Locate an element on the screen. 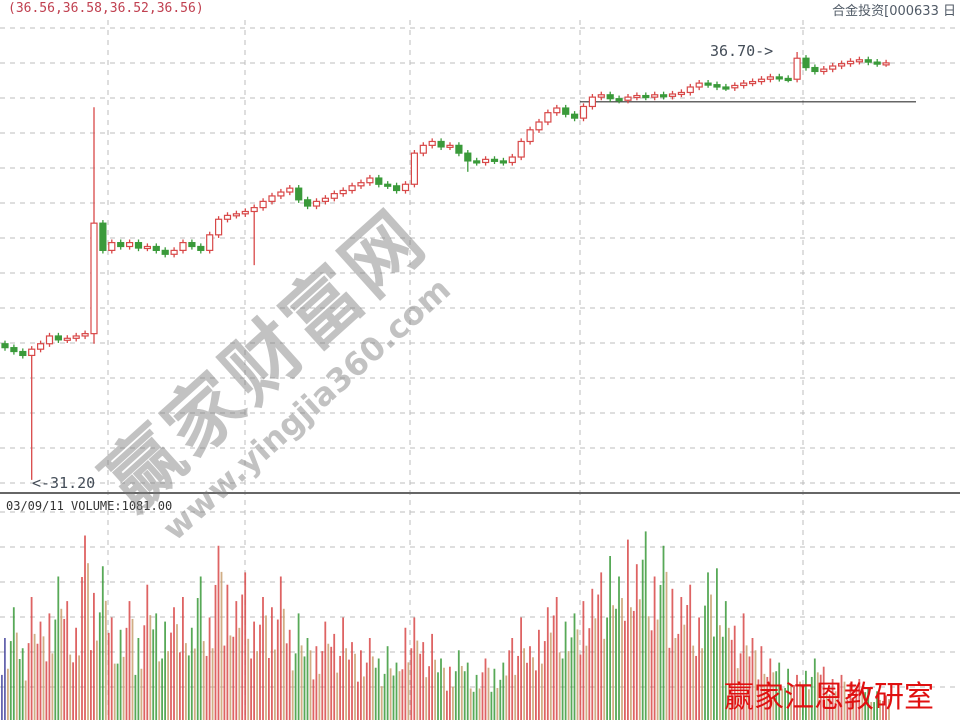 The image size is (960, 720). ohlc-readout: (36.56,36.58,36.52,36.56) is located at coordinates (106, 8).